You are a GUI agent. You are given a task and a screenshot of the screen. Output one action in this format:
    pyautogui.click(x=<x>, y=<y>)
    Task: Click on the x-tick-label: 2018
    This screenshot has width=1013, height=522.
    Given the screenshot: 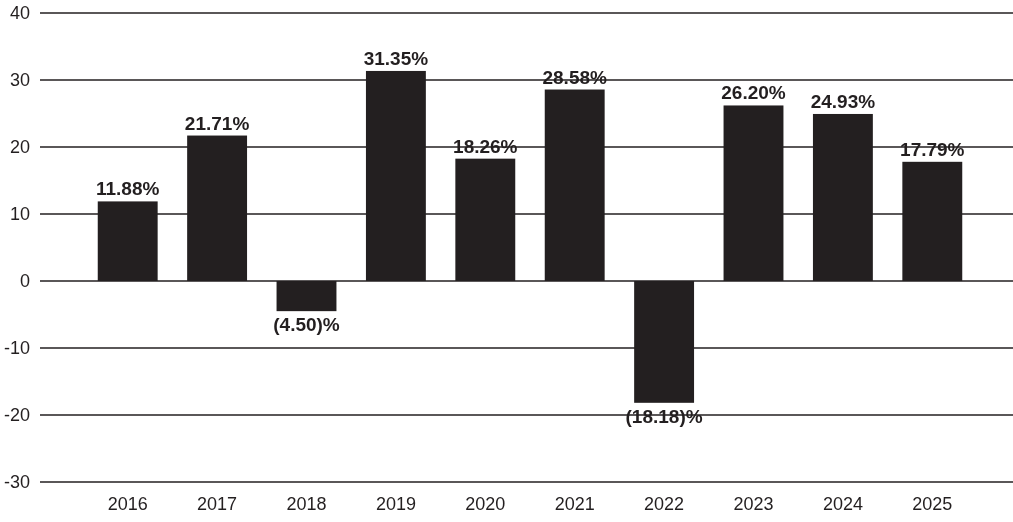 What is the action you would take?
    pyautogui.click(x=306, y=504)
    